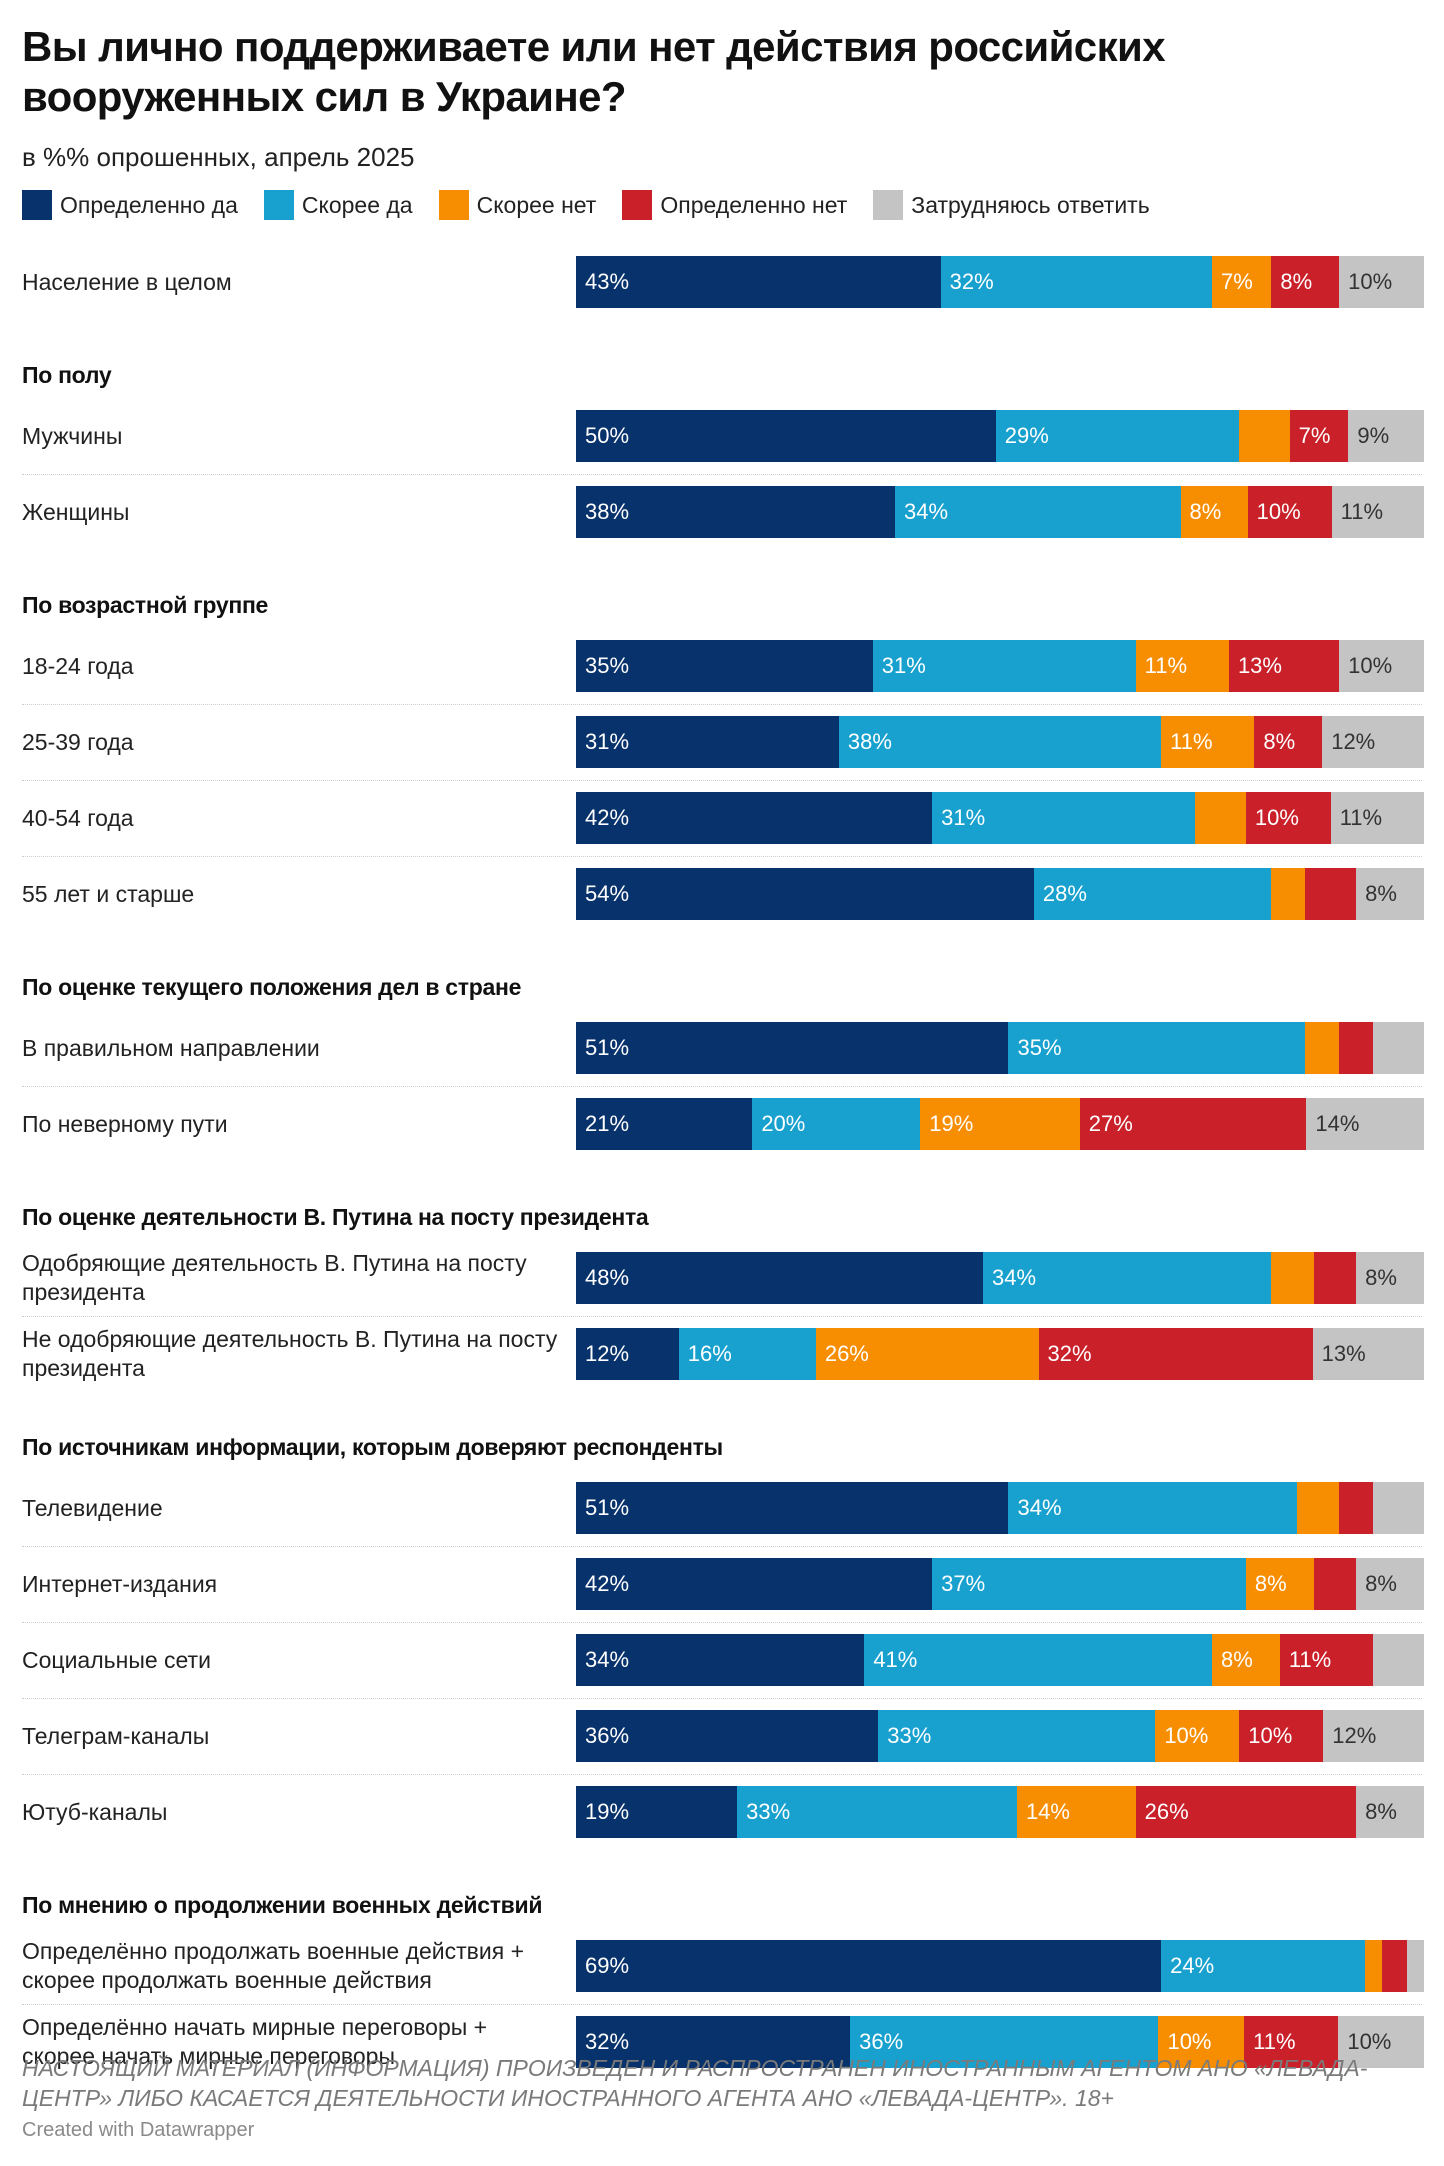 The height and width of the screenshot is (2166, 1444). Describe the element at coordinates (1026, 435) in the screenshot. I see `data-label: 29%` at that location.